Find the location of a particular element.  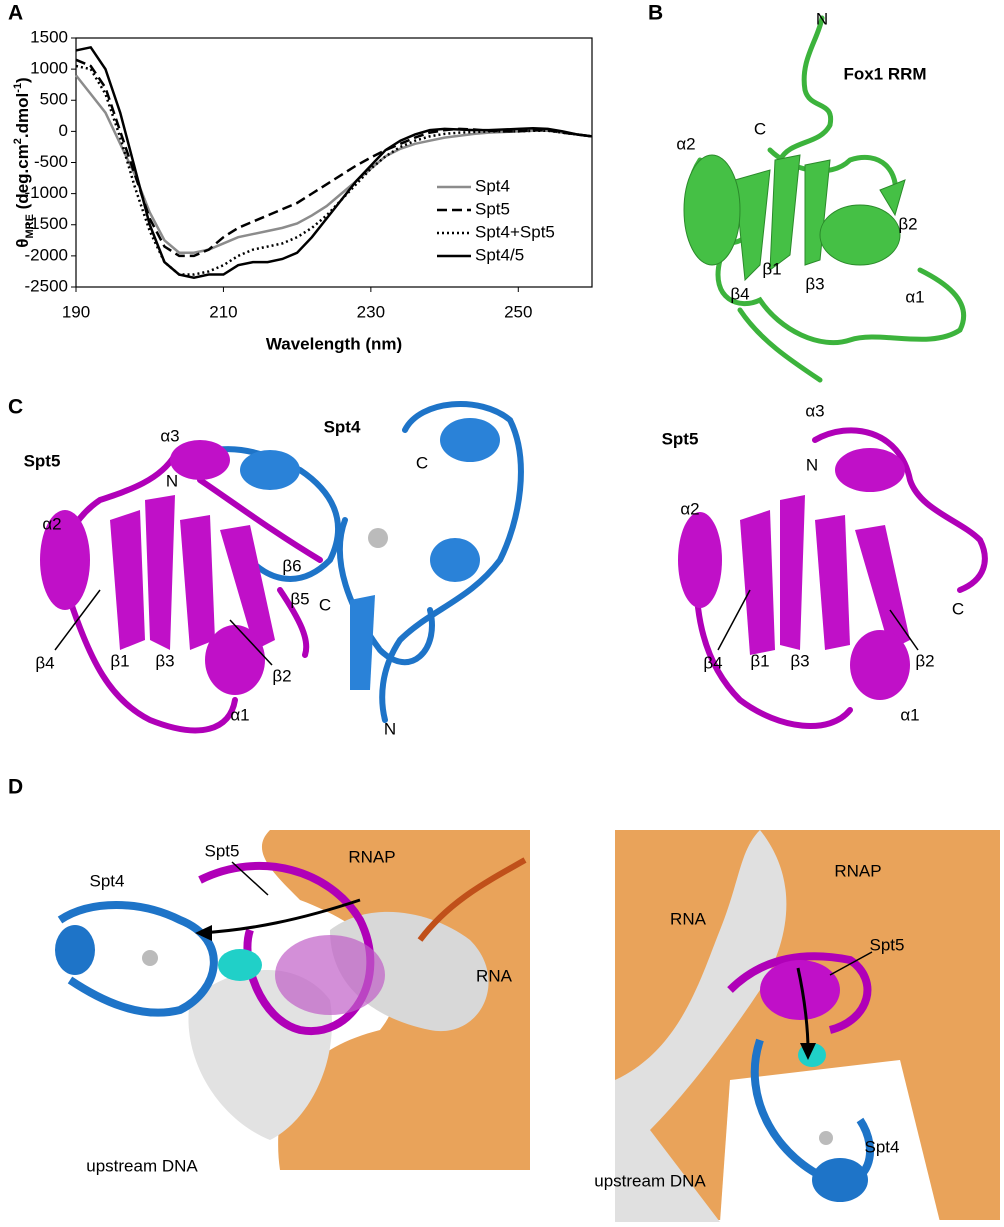

x-axis-label: Wavelength (nm) is located at coordinates (334, 343).